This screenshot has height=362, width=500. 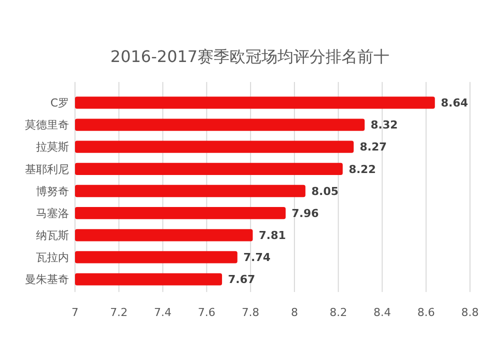 I want to click on data-label: 7.74, so click(x=257, y=257).